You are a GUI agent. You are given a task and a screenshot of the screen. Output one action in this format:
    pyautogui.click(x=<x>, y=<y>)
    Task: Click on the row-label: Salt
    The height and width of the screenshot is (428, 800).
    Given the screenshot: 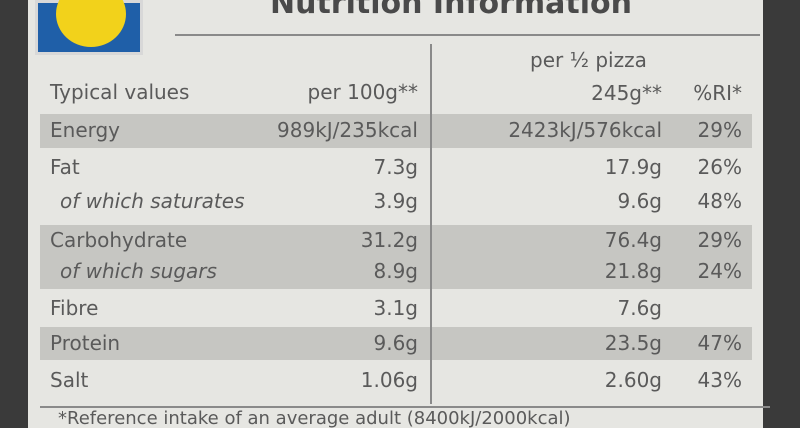 What is the action you would take?
    pyautogui.click(x=69, y=380)
    